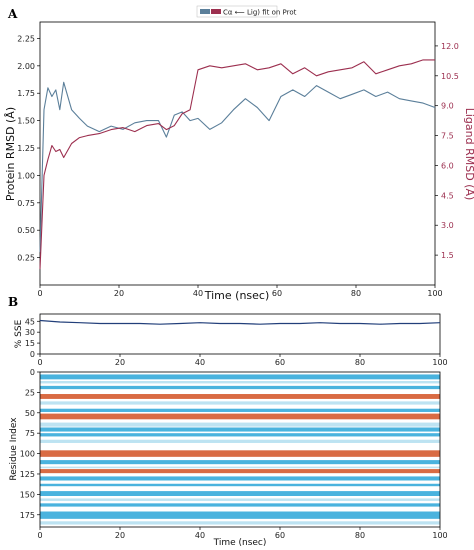 The width and height of the screenshot is (474, 550). Describe the element at coordinates (240, 543) in the screenshot. I see `heatmap-x-axis-label: Time (nsec)` at that location.